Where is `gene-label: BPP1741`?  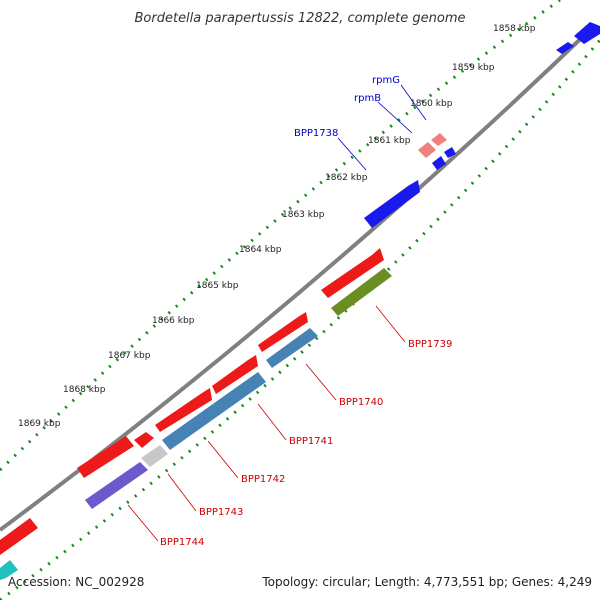 gene-label: BPP1741 is located at coordinates (311, 441).